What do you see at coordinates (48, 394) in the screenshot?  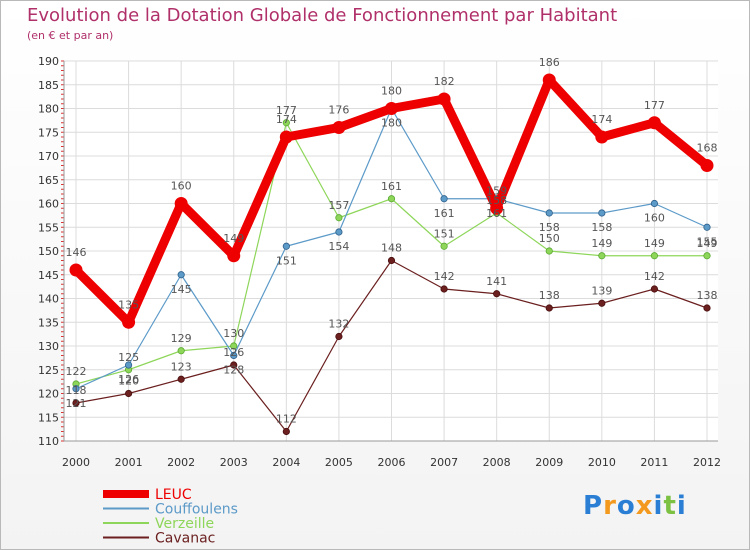 I see `y-tick-label: 120` at bounding box center [48, 394].